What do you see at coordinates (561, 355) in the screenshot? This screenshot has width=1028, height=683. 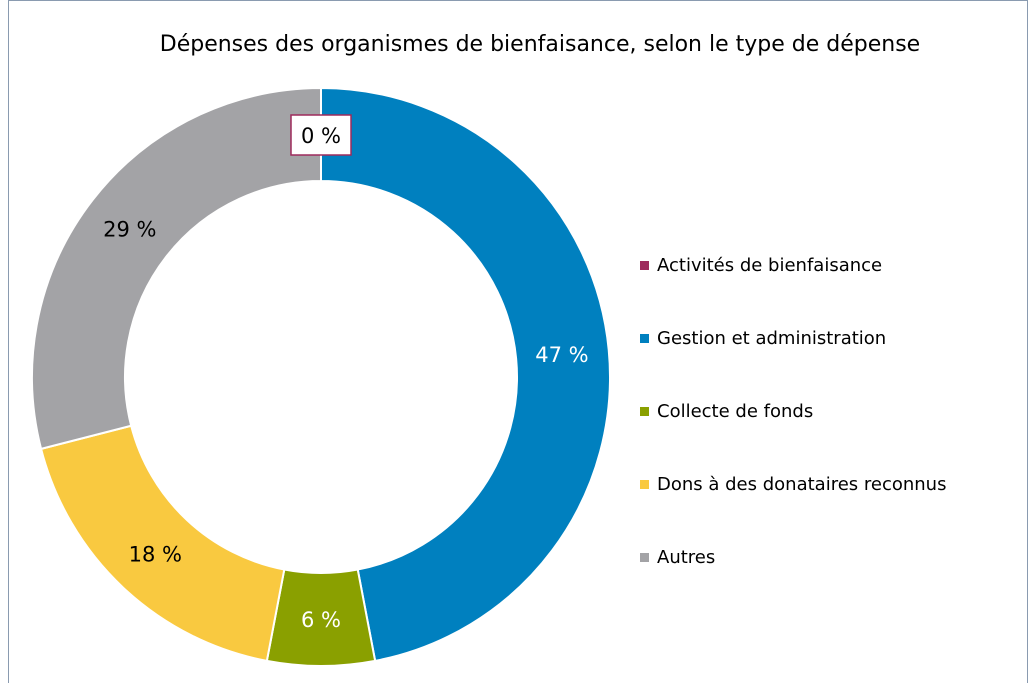 I see `data-label: 47 %` at bounding box center [561, 355].